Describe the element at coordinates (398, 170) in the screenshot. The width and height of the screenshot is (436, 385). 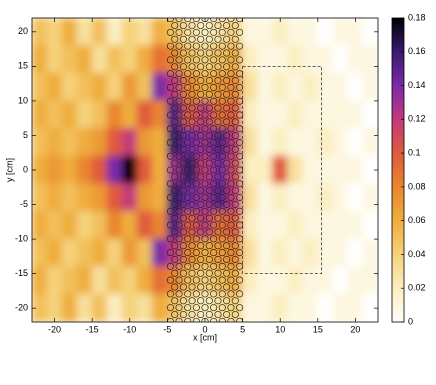
I see `colorbar` at that location.